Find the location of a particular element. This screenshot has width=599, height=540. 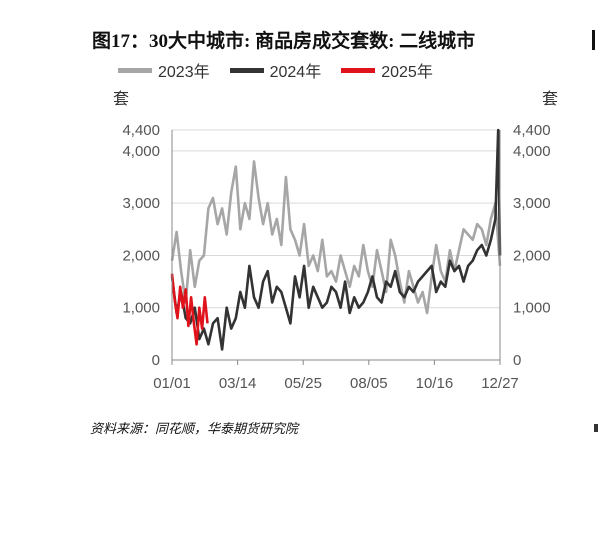

legend-item-2025: 2025年 is located at coordinates (387, 70).